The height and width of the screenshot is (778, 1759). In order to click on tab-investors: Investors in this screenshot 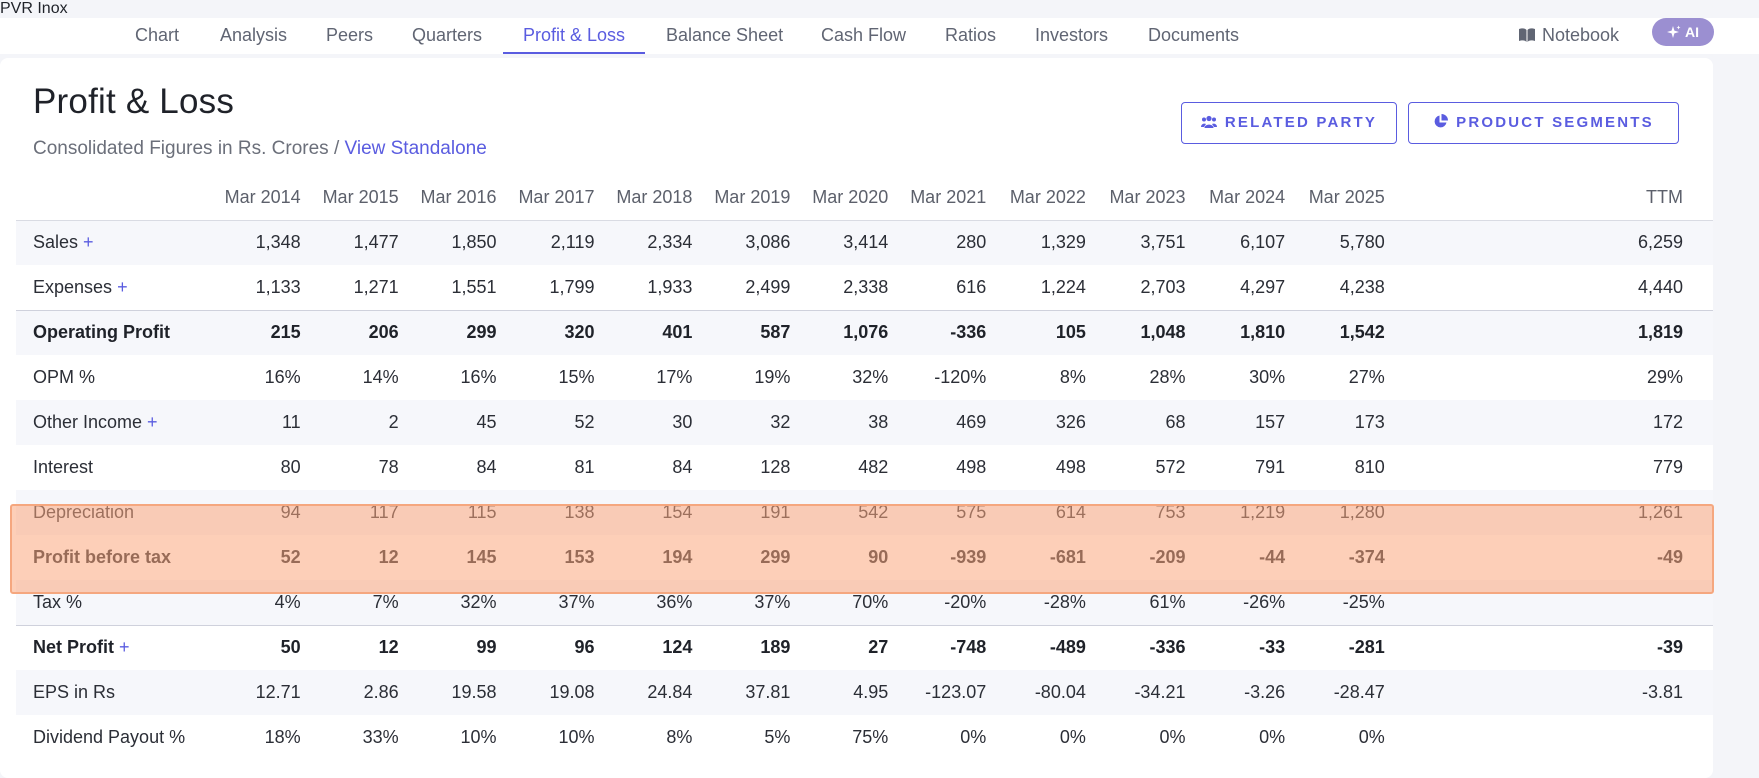, I will do `click(1072, 35)`.